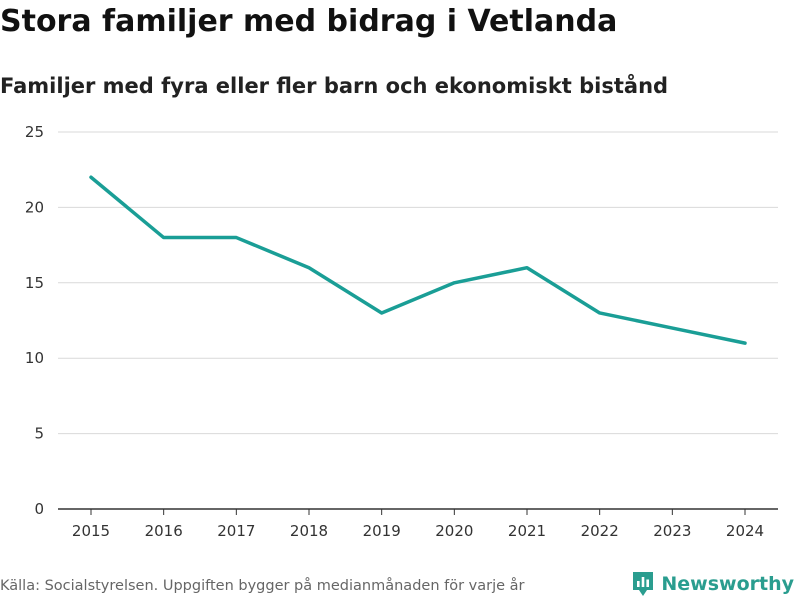 The image size is (800, 600). Describe the element at coordinates (34, 283) in the screenshot. I see `y-tick-label-15: 15` at that location.